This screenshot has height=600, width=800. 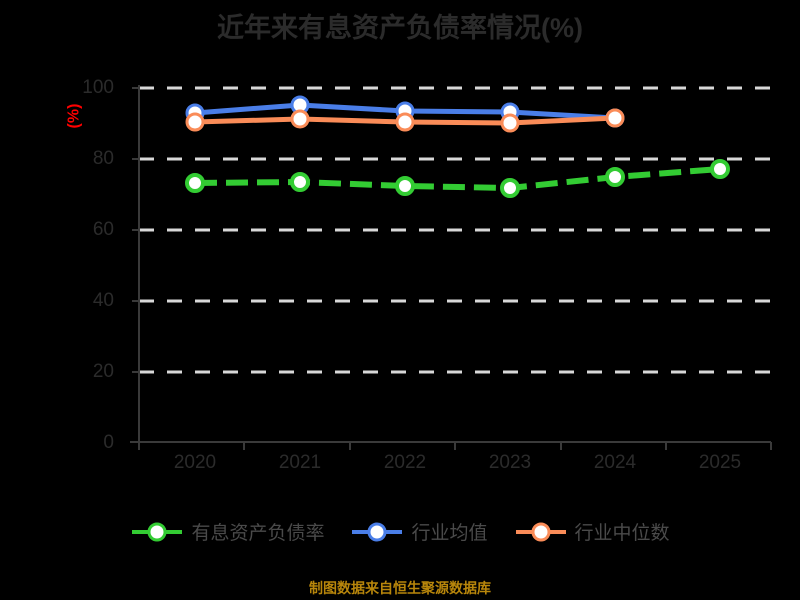 I want to click on y-tick-label-60: 60, so click(x=103, y=229).